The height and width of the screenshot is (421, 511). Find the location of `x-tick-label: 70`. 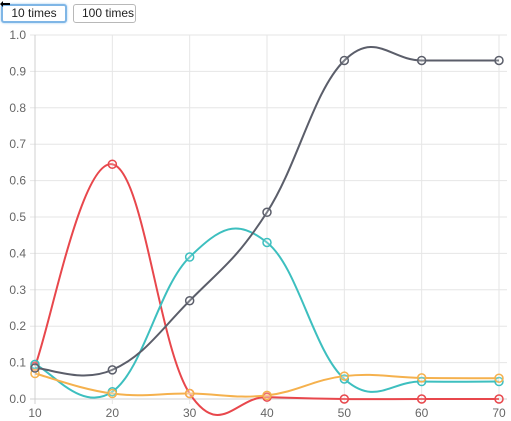

x-tick-label: 70 is located at coordinates (499, 413).